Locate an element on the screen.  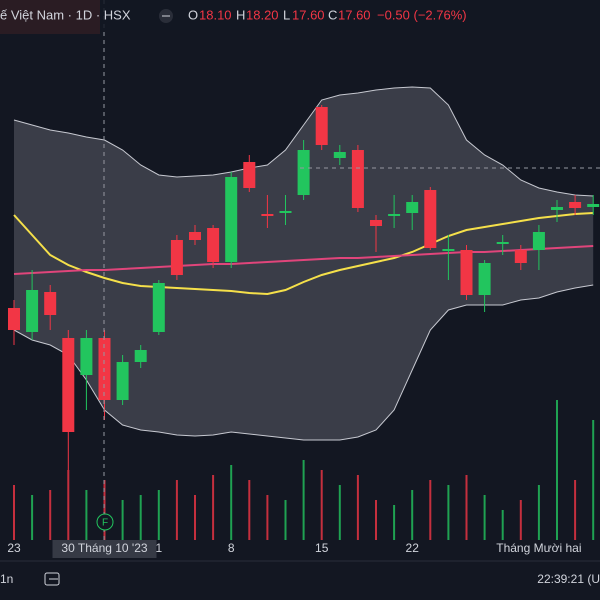
c-label: C is located at coordinates (332, 14).